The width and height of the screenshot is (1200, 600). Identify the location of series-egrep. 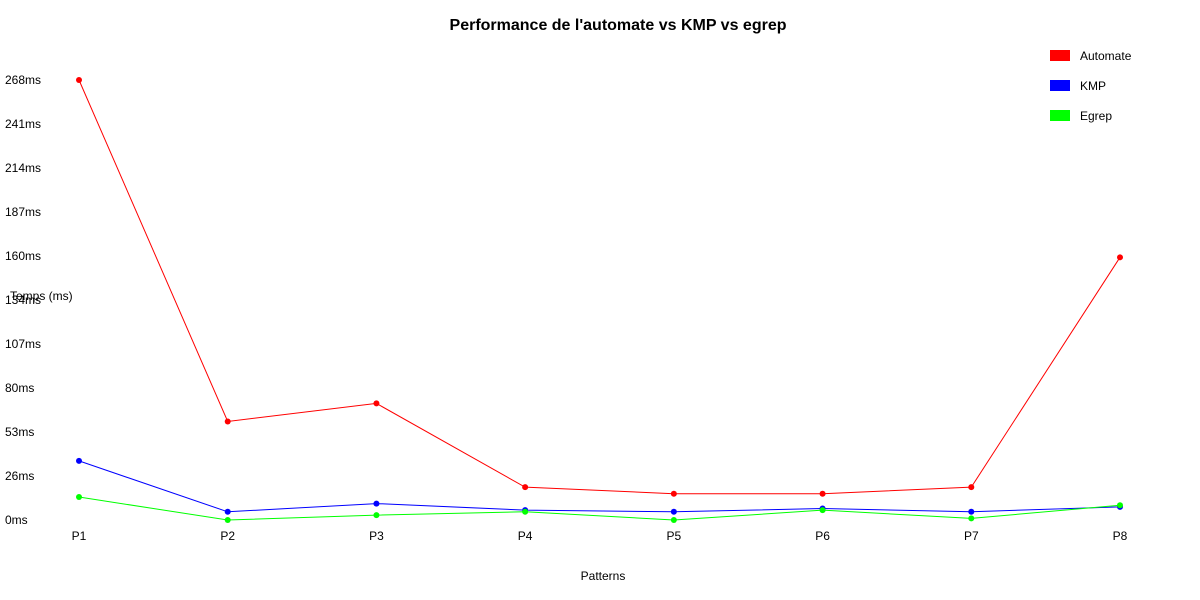
(599, 508).